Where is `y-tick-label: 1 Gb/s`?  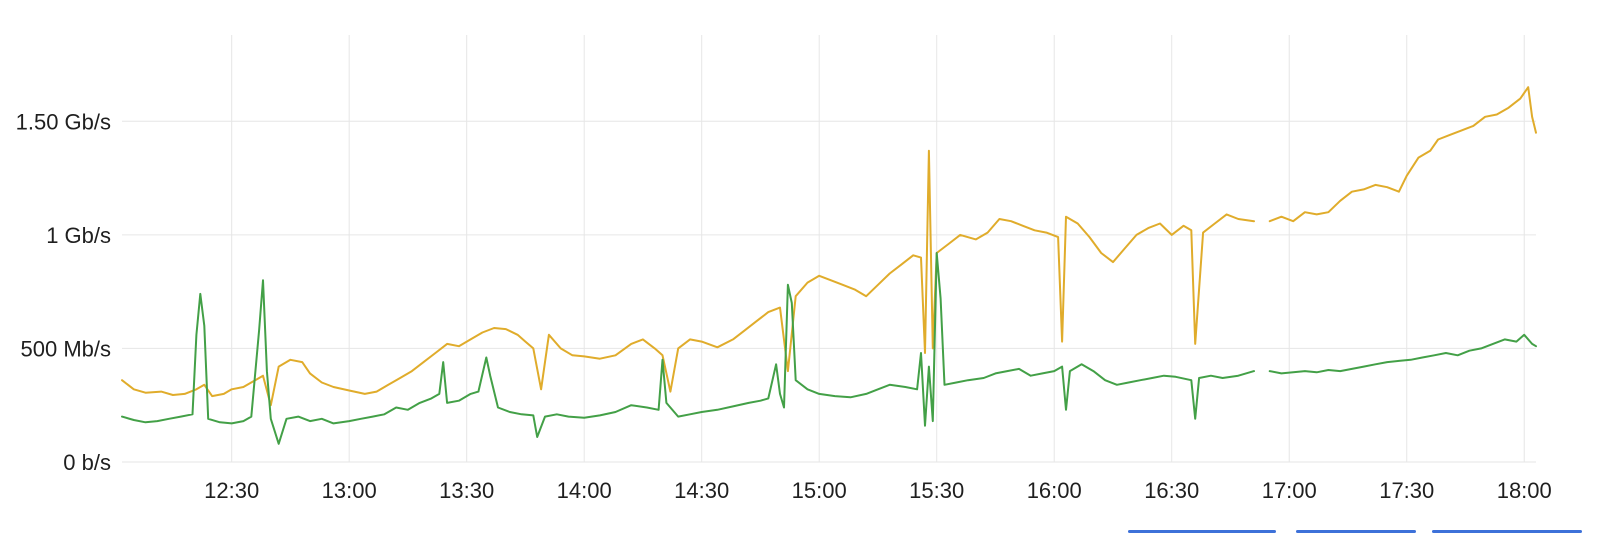 y-tick-label: 1 Gb/s is located at coordinates (78, 235).